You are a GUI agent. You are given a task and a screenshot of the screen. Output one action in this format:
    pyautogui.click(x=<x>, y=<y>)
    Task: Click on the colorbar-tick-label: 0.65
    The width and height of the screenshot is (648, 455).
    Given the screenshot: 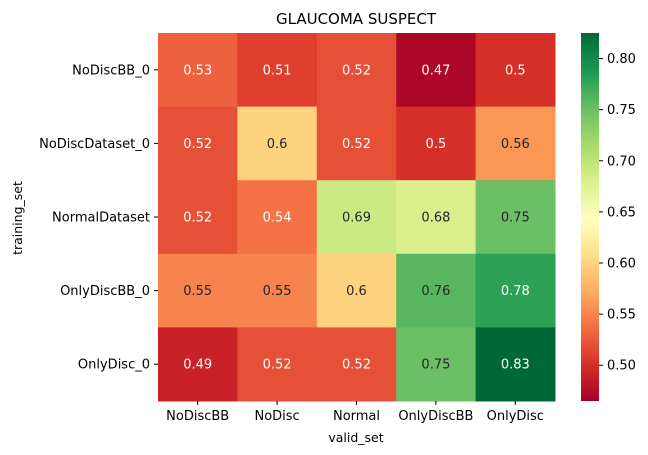 What is the action you would take?
    pyautogui.click(x=621, y=212)
    